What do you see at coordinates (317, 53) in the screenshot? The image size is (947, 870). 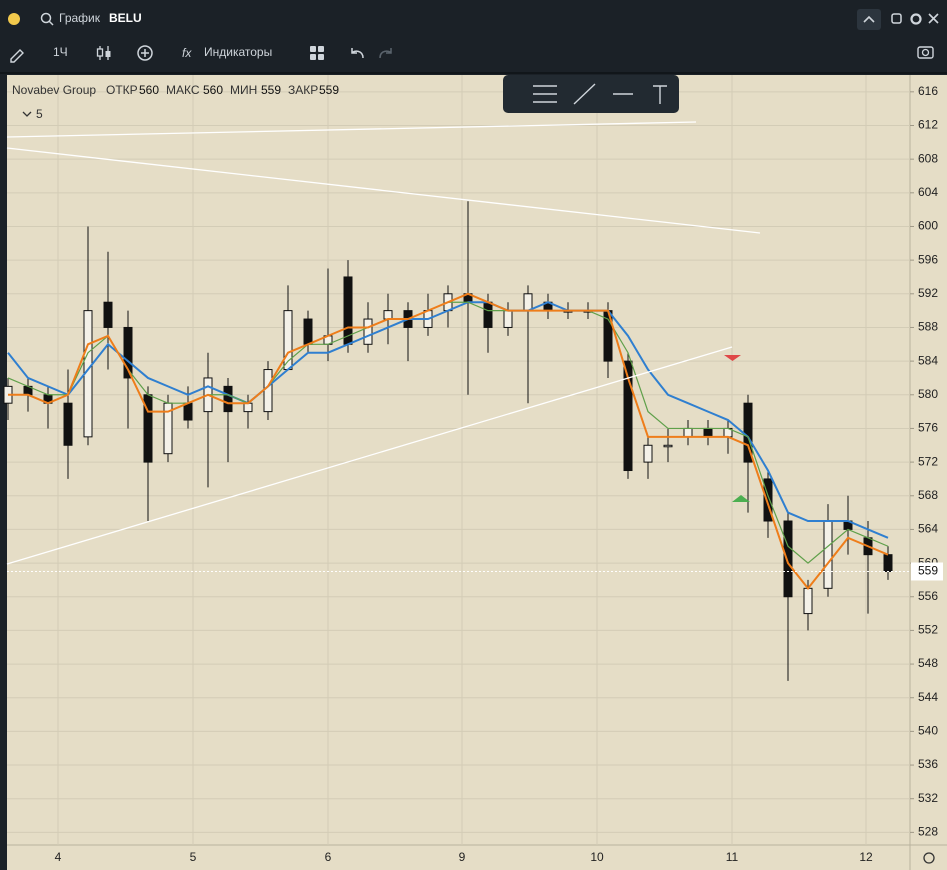 I see `layout-icon` at bounding box center [317, 53].